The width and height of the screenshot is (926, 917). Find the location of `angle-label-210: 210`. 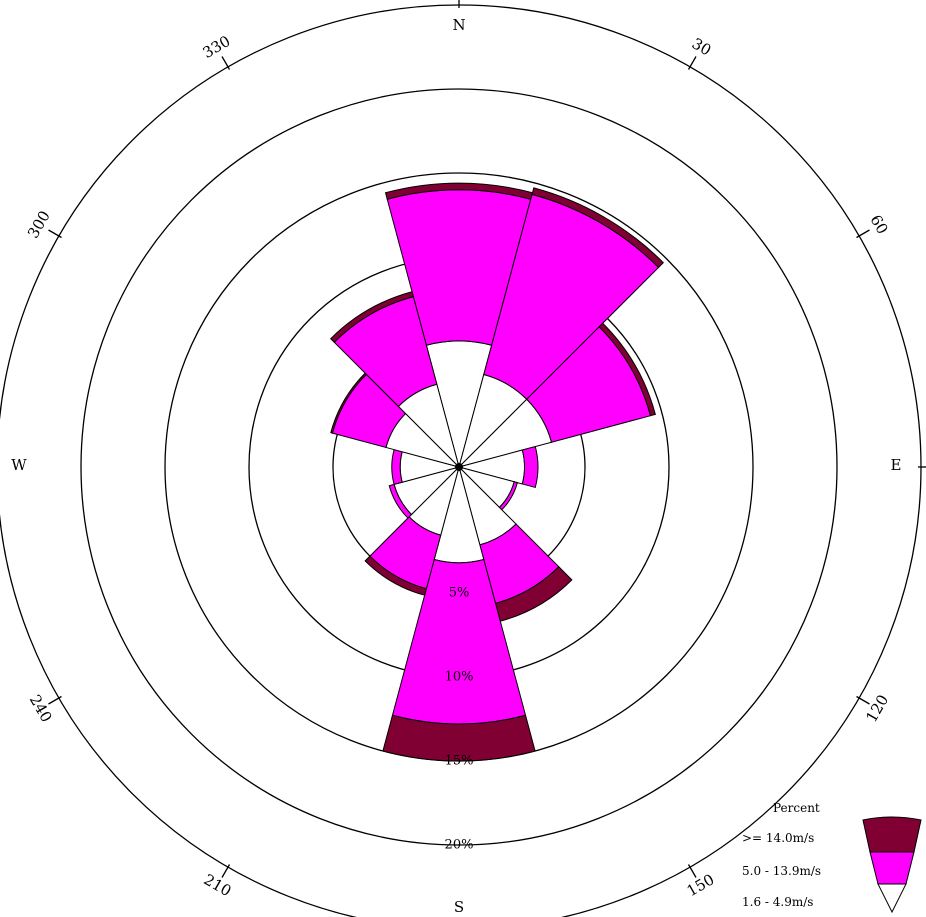

angle-label-210: 210 is located at coordinates (218, 885).